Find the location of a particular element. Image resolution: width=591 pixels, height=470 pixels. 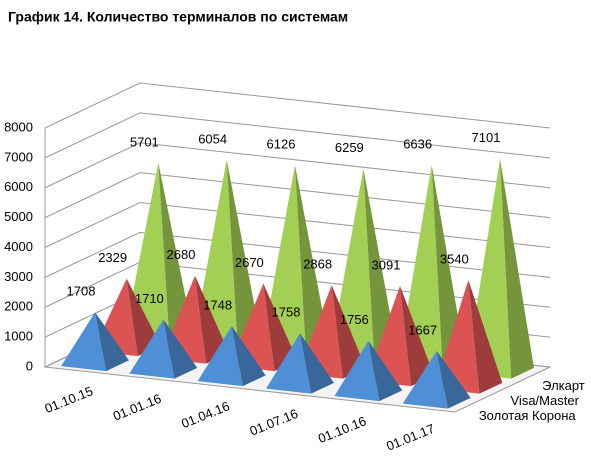

data-label: 1748 is located at coordinates (217, 304).